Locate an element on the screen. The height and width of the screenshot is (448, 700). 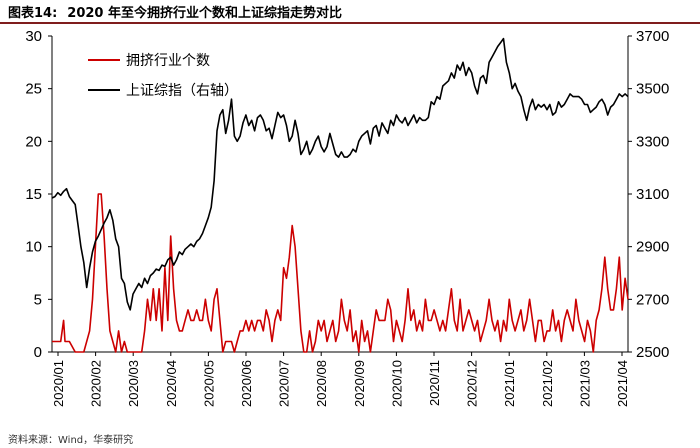
x-tick-label: 2020/10 is located at coordinates (396, 383).